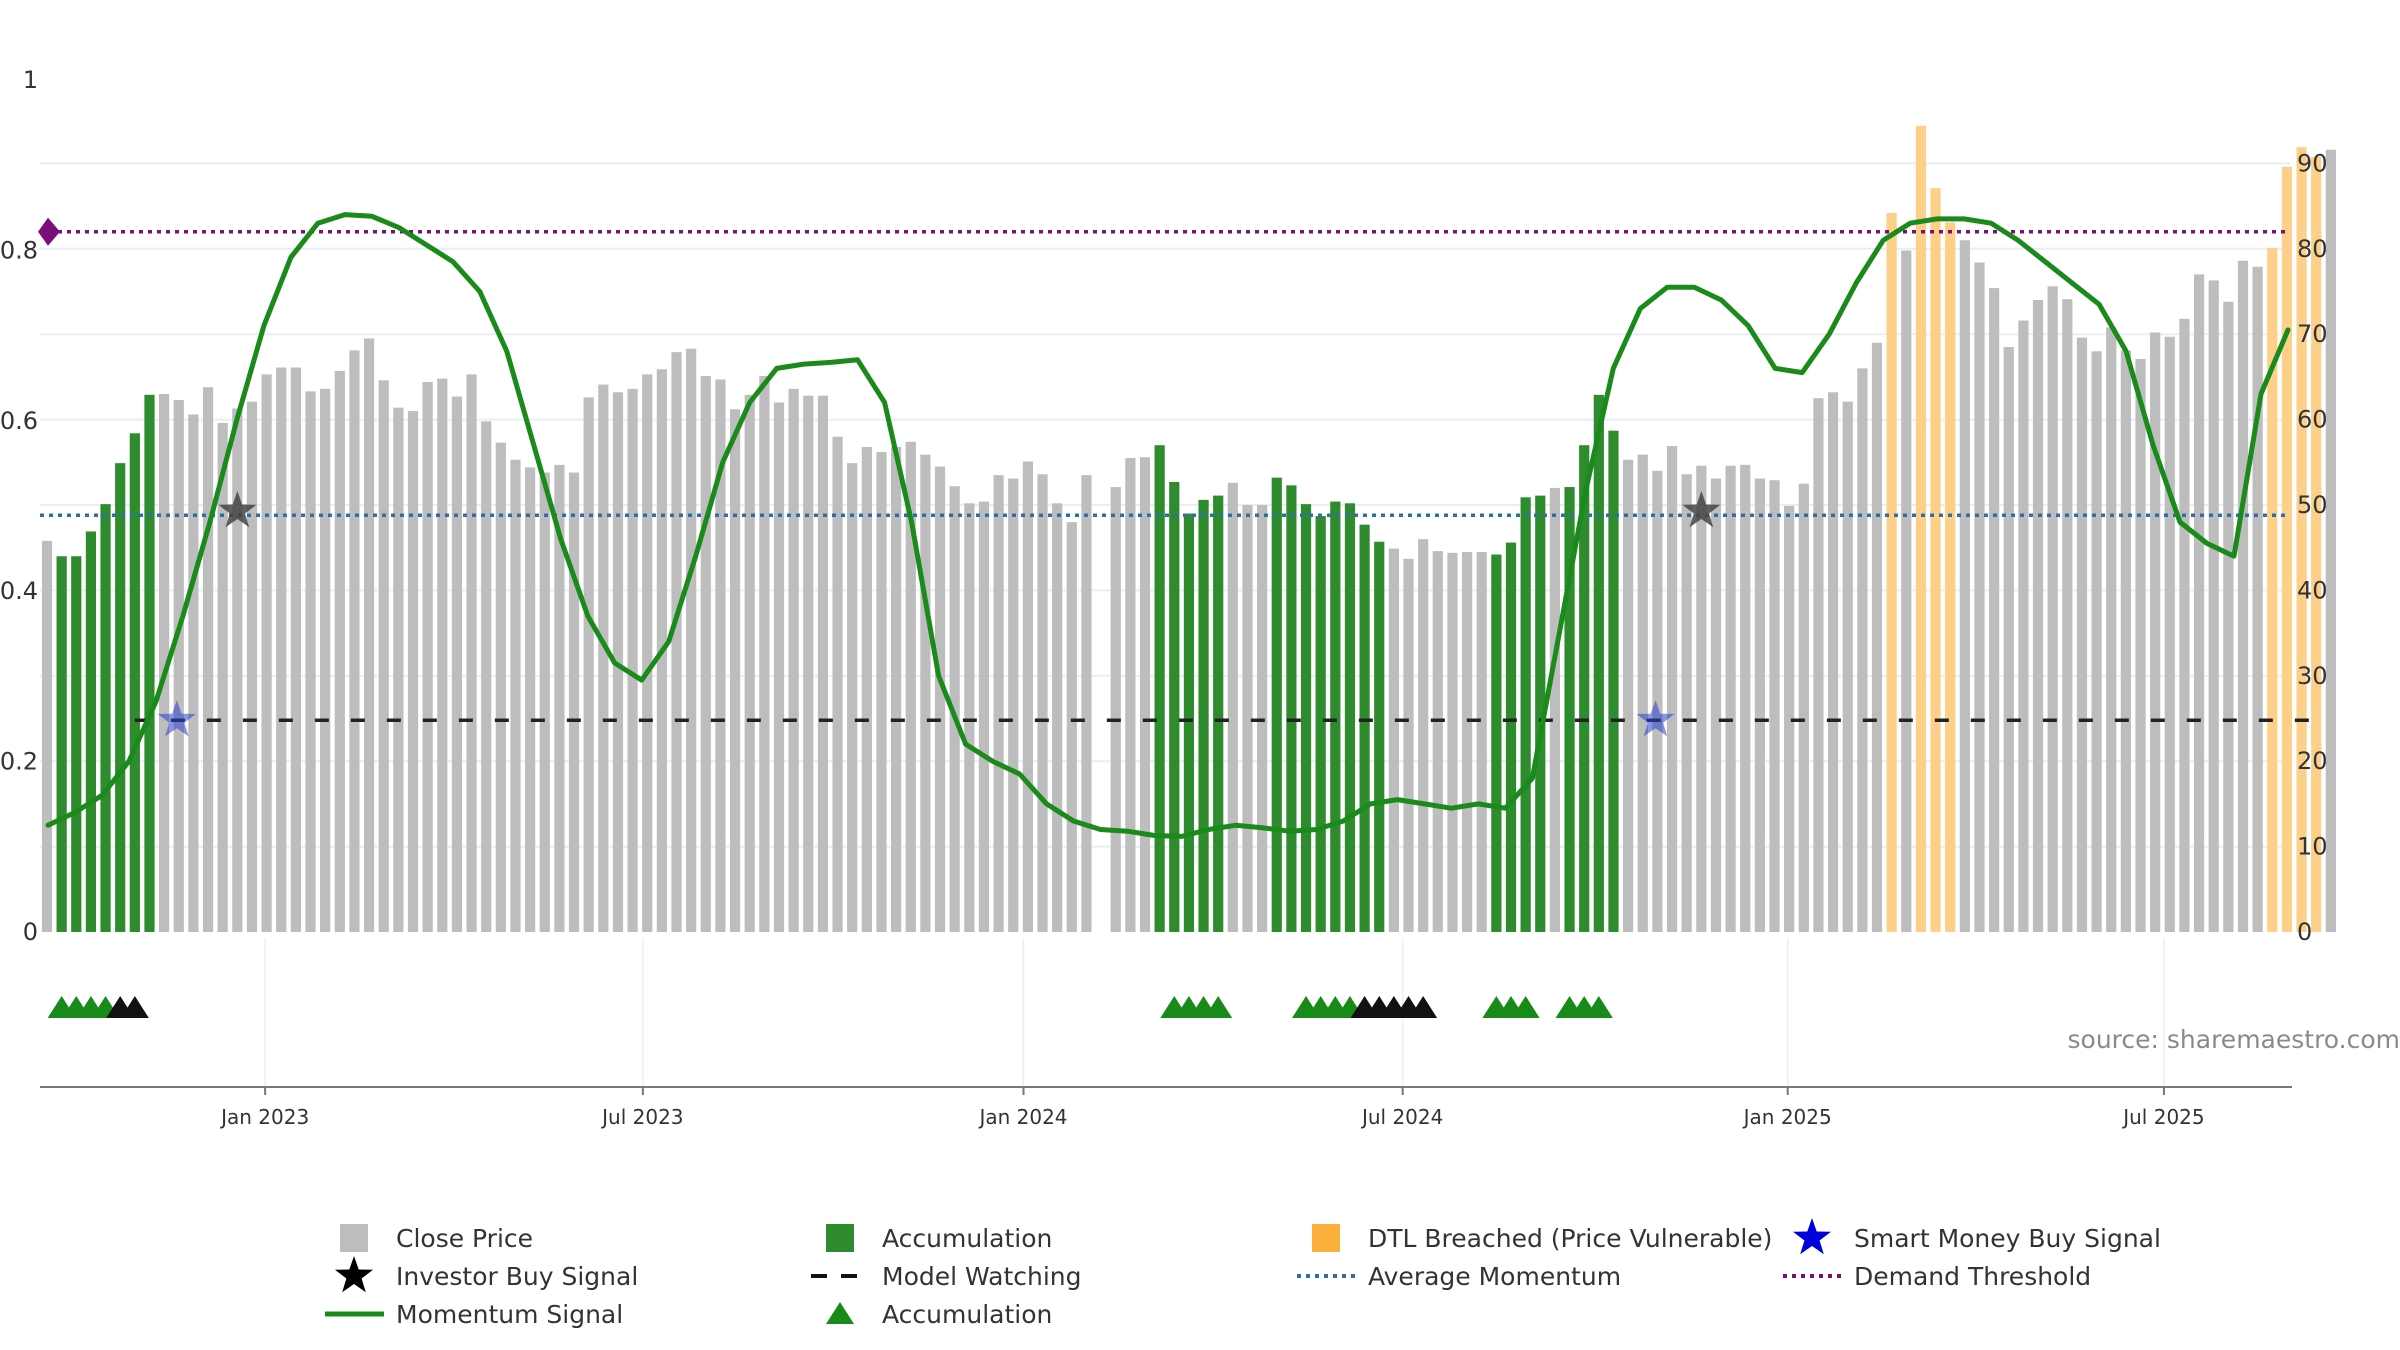 This screenshot has width=2400, height=1350. Describe the element at coordinates (2007, 1238) in the screenshot. I see `legend-label: Smart Money Buy Signal` at that location.